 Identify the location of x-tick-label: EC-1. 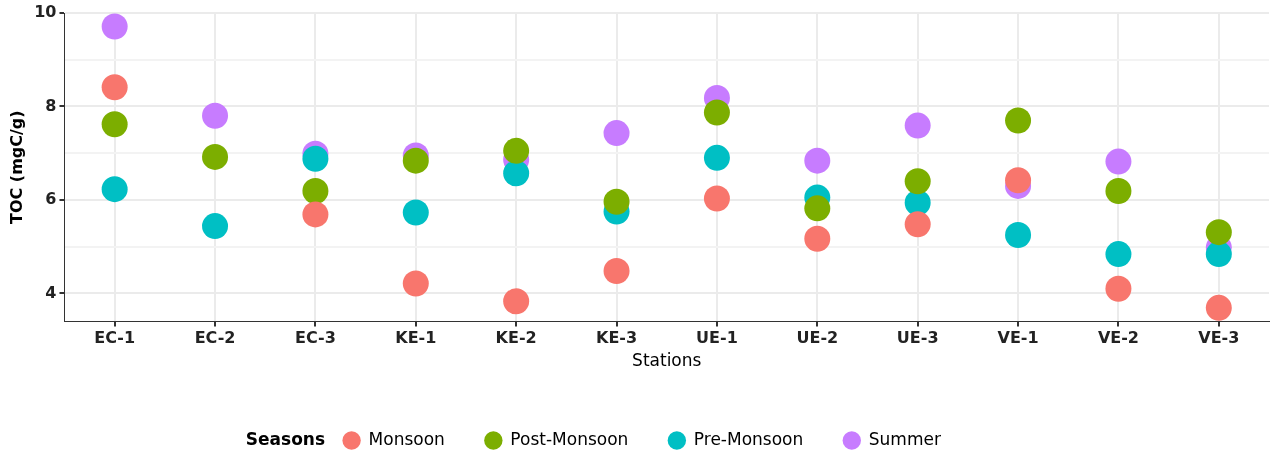
(115, 338).